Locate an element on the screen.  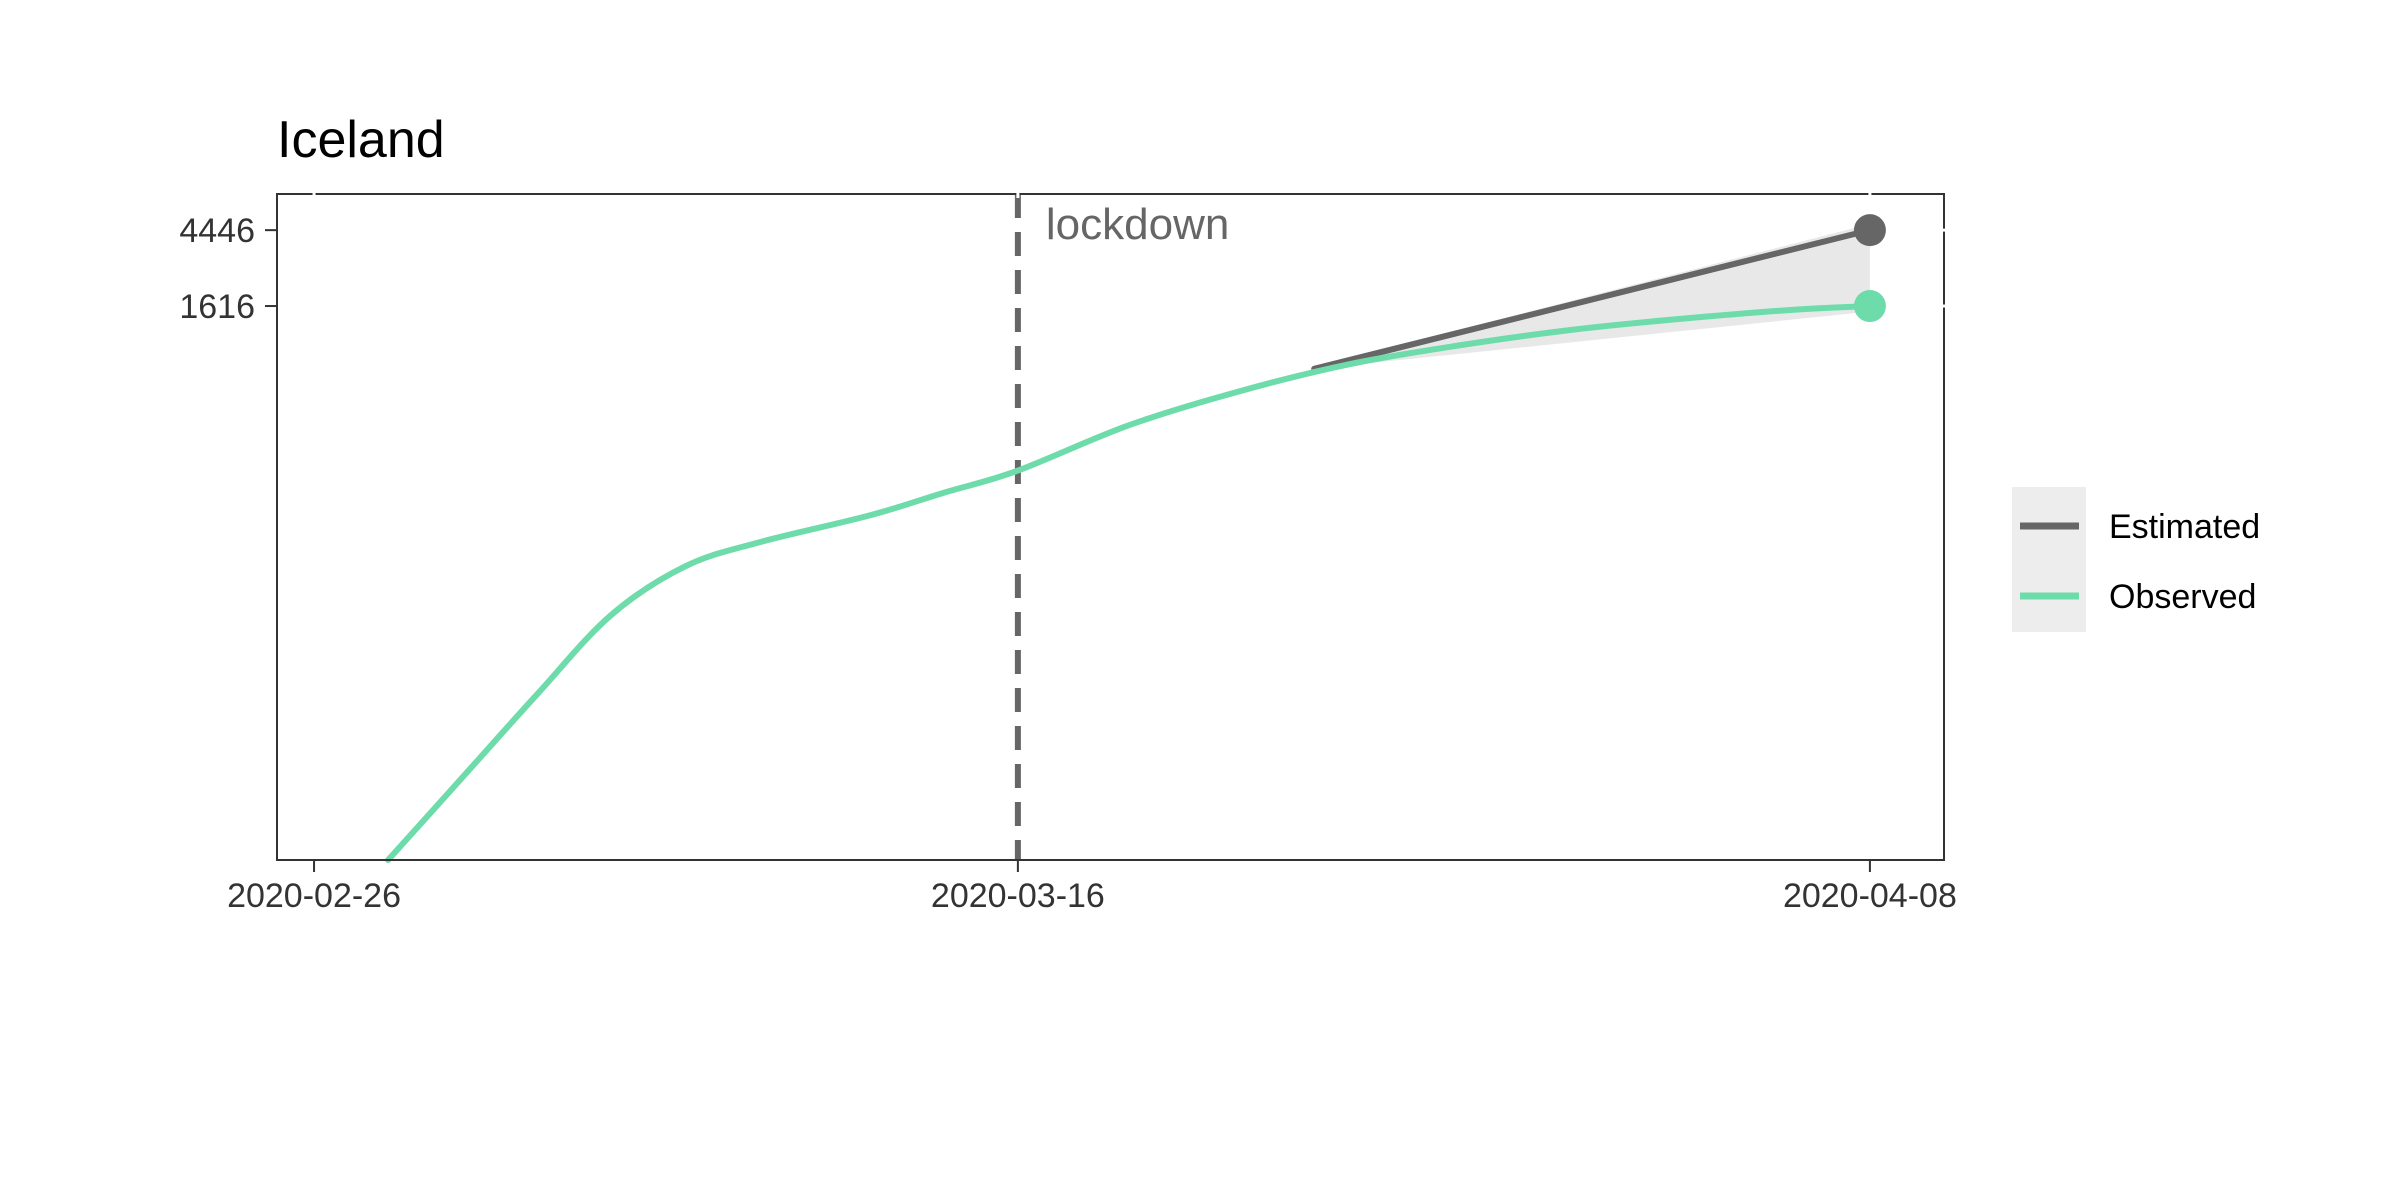
x-tick-label: 2020-04-08 is located at coordinates (1870, 896).